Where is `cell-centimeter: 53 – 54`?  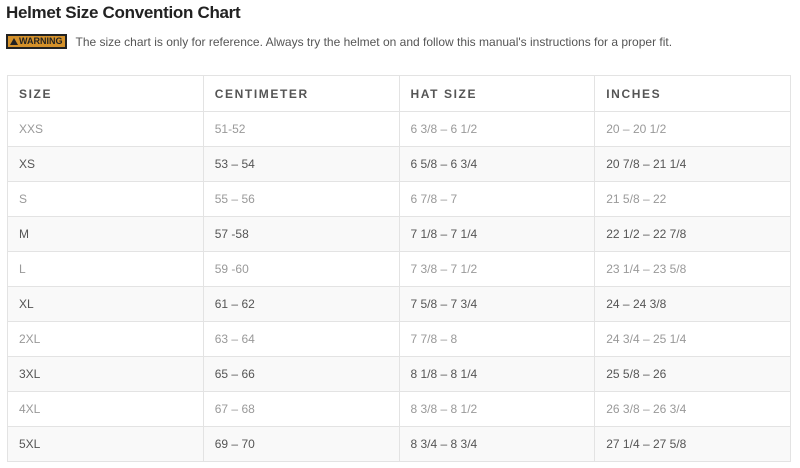 cell-centimeter: 53 – 54 is located at coordinates (301, 164).